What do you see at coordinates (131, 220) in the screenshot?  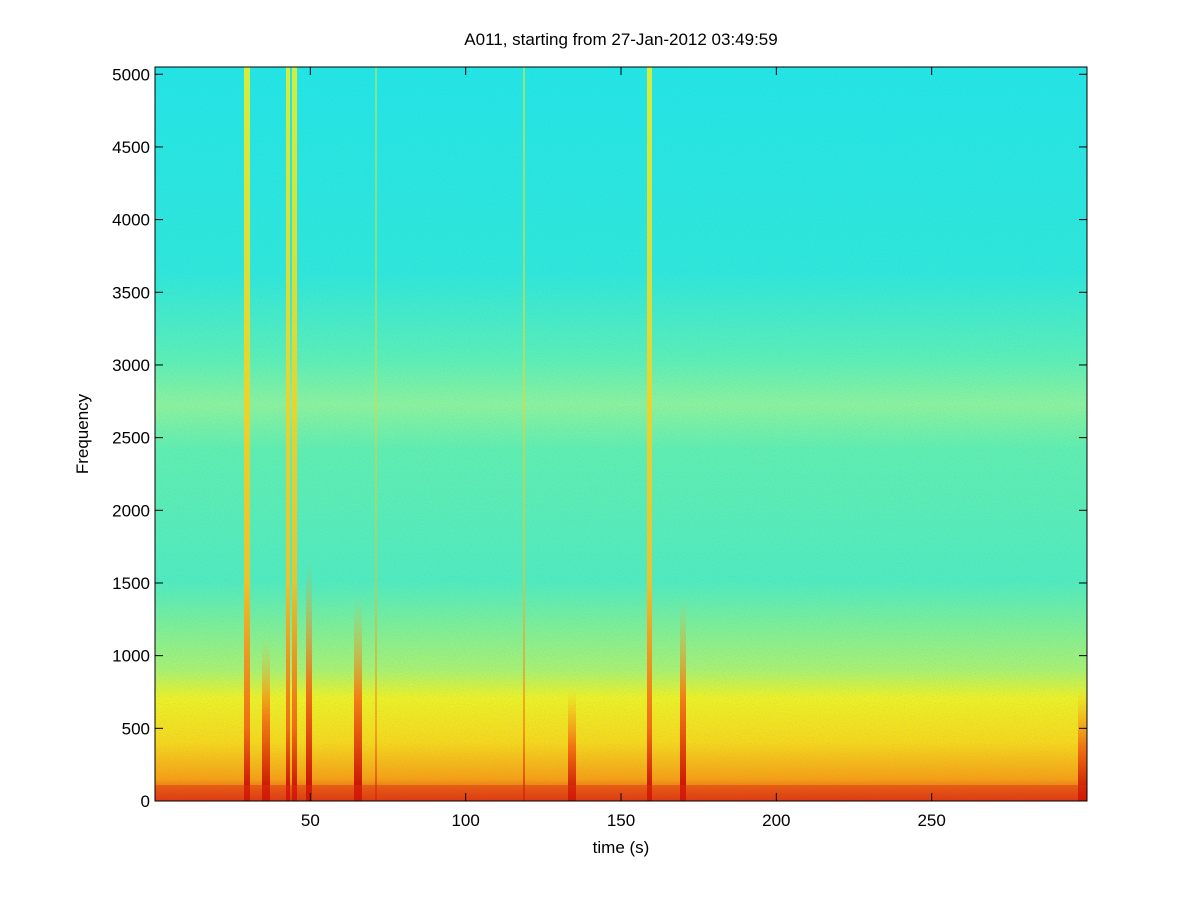 I see `y-tick-label: 4000` at bounding box center [131, 220].